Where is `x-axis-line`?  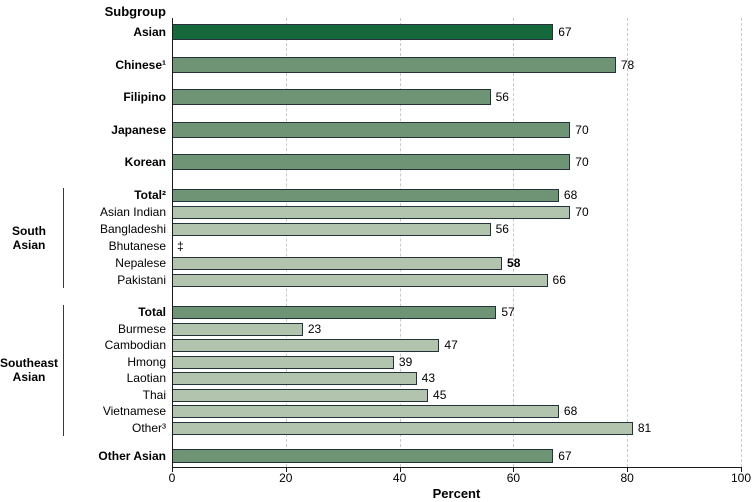 x-axis-line is located at coordinates (457, 467).